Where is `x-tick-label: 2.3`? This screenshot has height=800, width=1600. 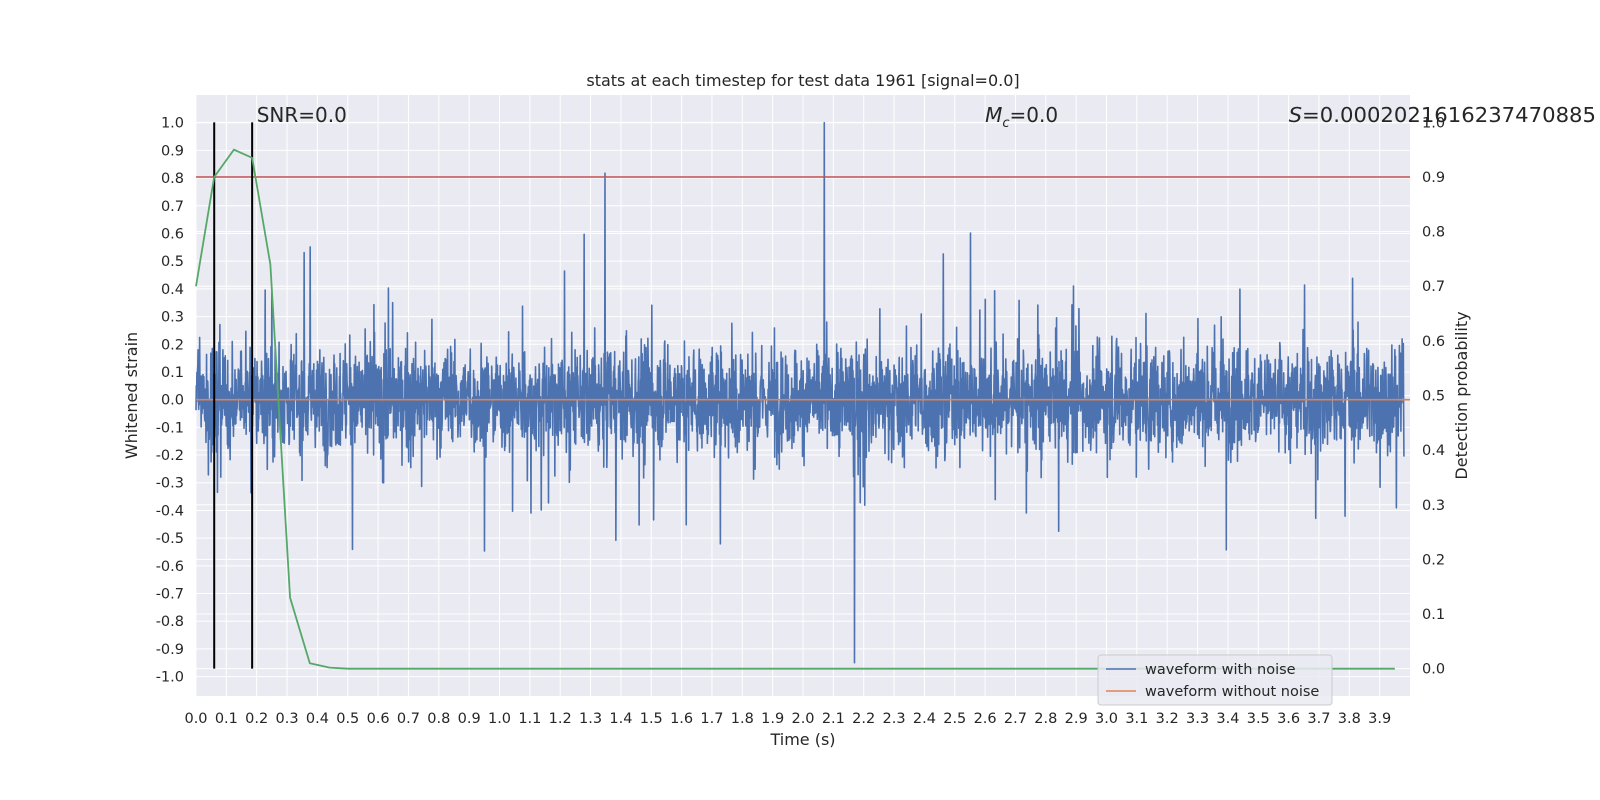 x-tick-label: 2.3 is located at coordinates (894, 719).